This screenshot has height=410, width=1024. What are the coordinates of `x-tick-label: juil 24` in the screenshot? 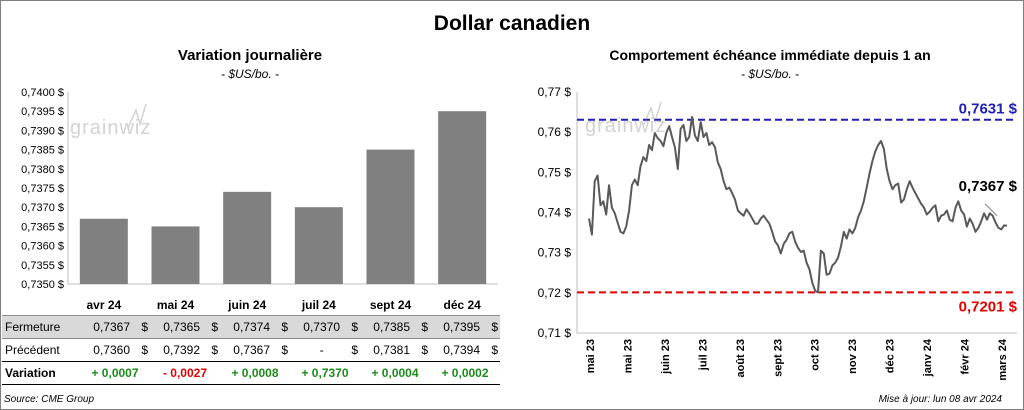 It's located at (318, 305).